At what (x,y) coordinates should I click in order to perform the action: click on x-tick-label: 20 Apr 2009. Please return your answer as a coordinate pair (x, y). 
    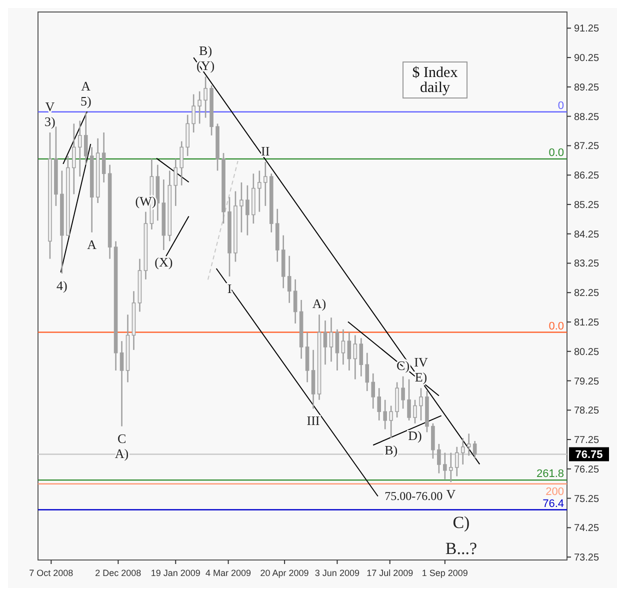
    Looking at the image, I should click on (284, 573).